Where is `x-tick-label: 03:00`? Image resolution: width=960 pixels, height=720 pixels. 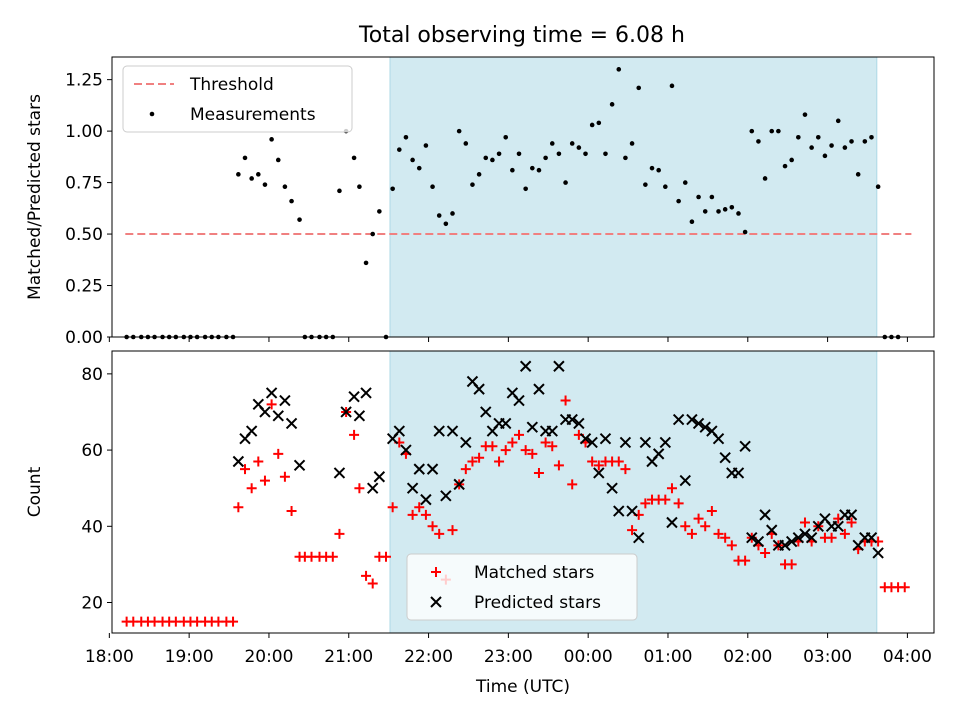
x-tick-label: 03:00 is located at coordinates (827, 657).